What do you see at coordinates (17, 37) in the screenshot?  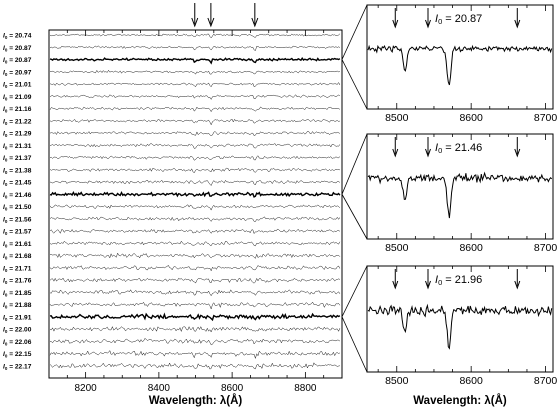 I see `series-label: I0 = 20.74` at bounding box center [17, 37].